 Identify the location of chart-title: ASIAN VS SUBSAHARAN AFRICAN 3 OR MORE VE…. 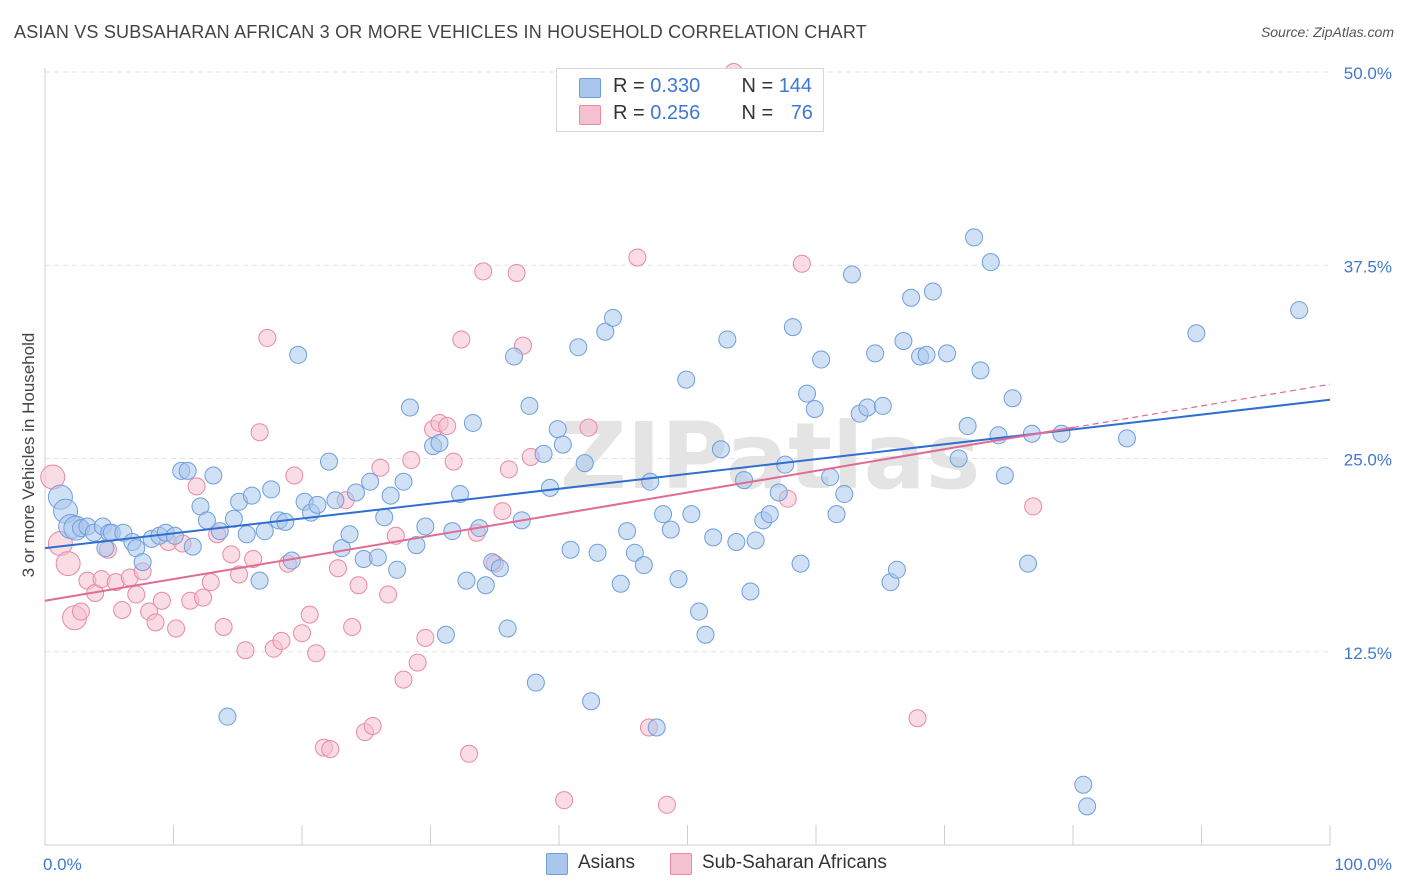
(440, 32).